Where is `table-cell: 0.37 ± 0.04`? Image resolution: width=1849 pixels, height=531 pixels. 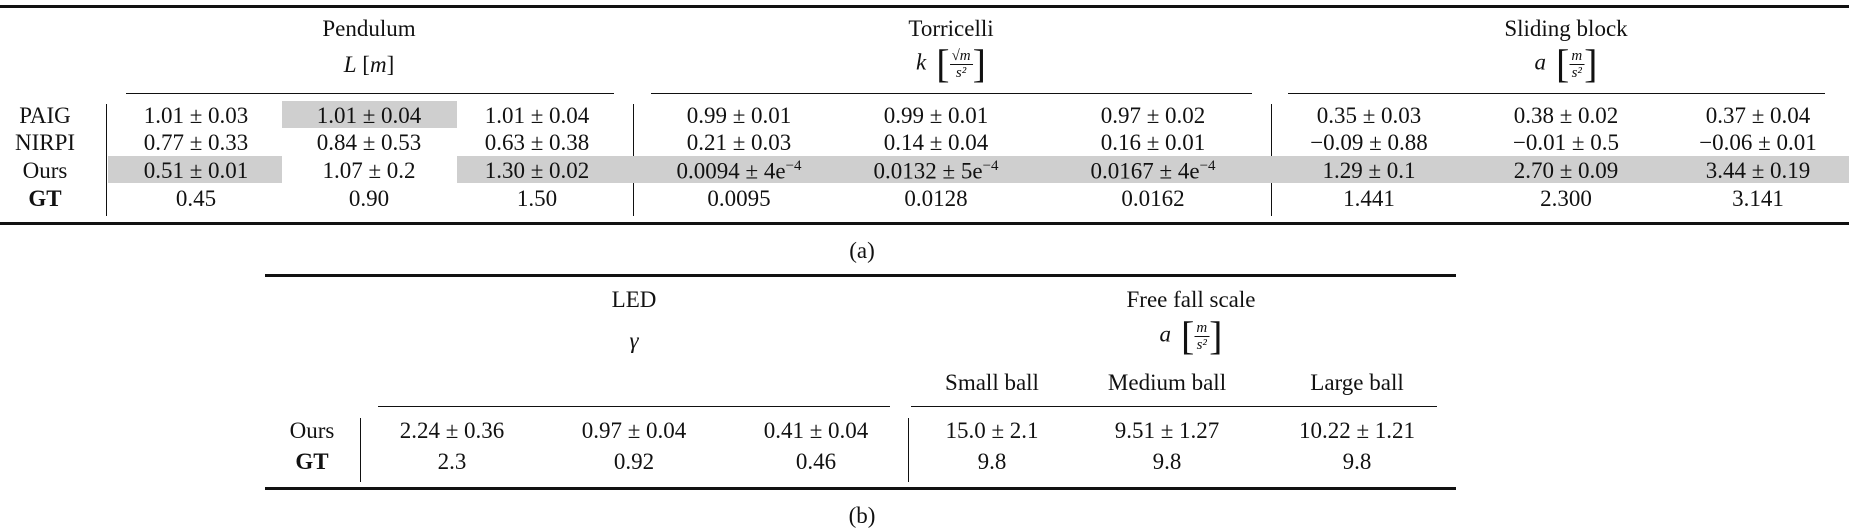
table-cell: 0.37 ± 0.04 is located at coordinates (1758, 116).